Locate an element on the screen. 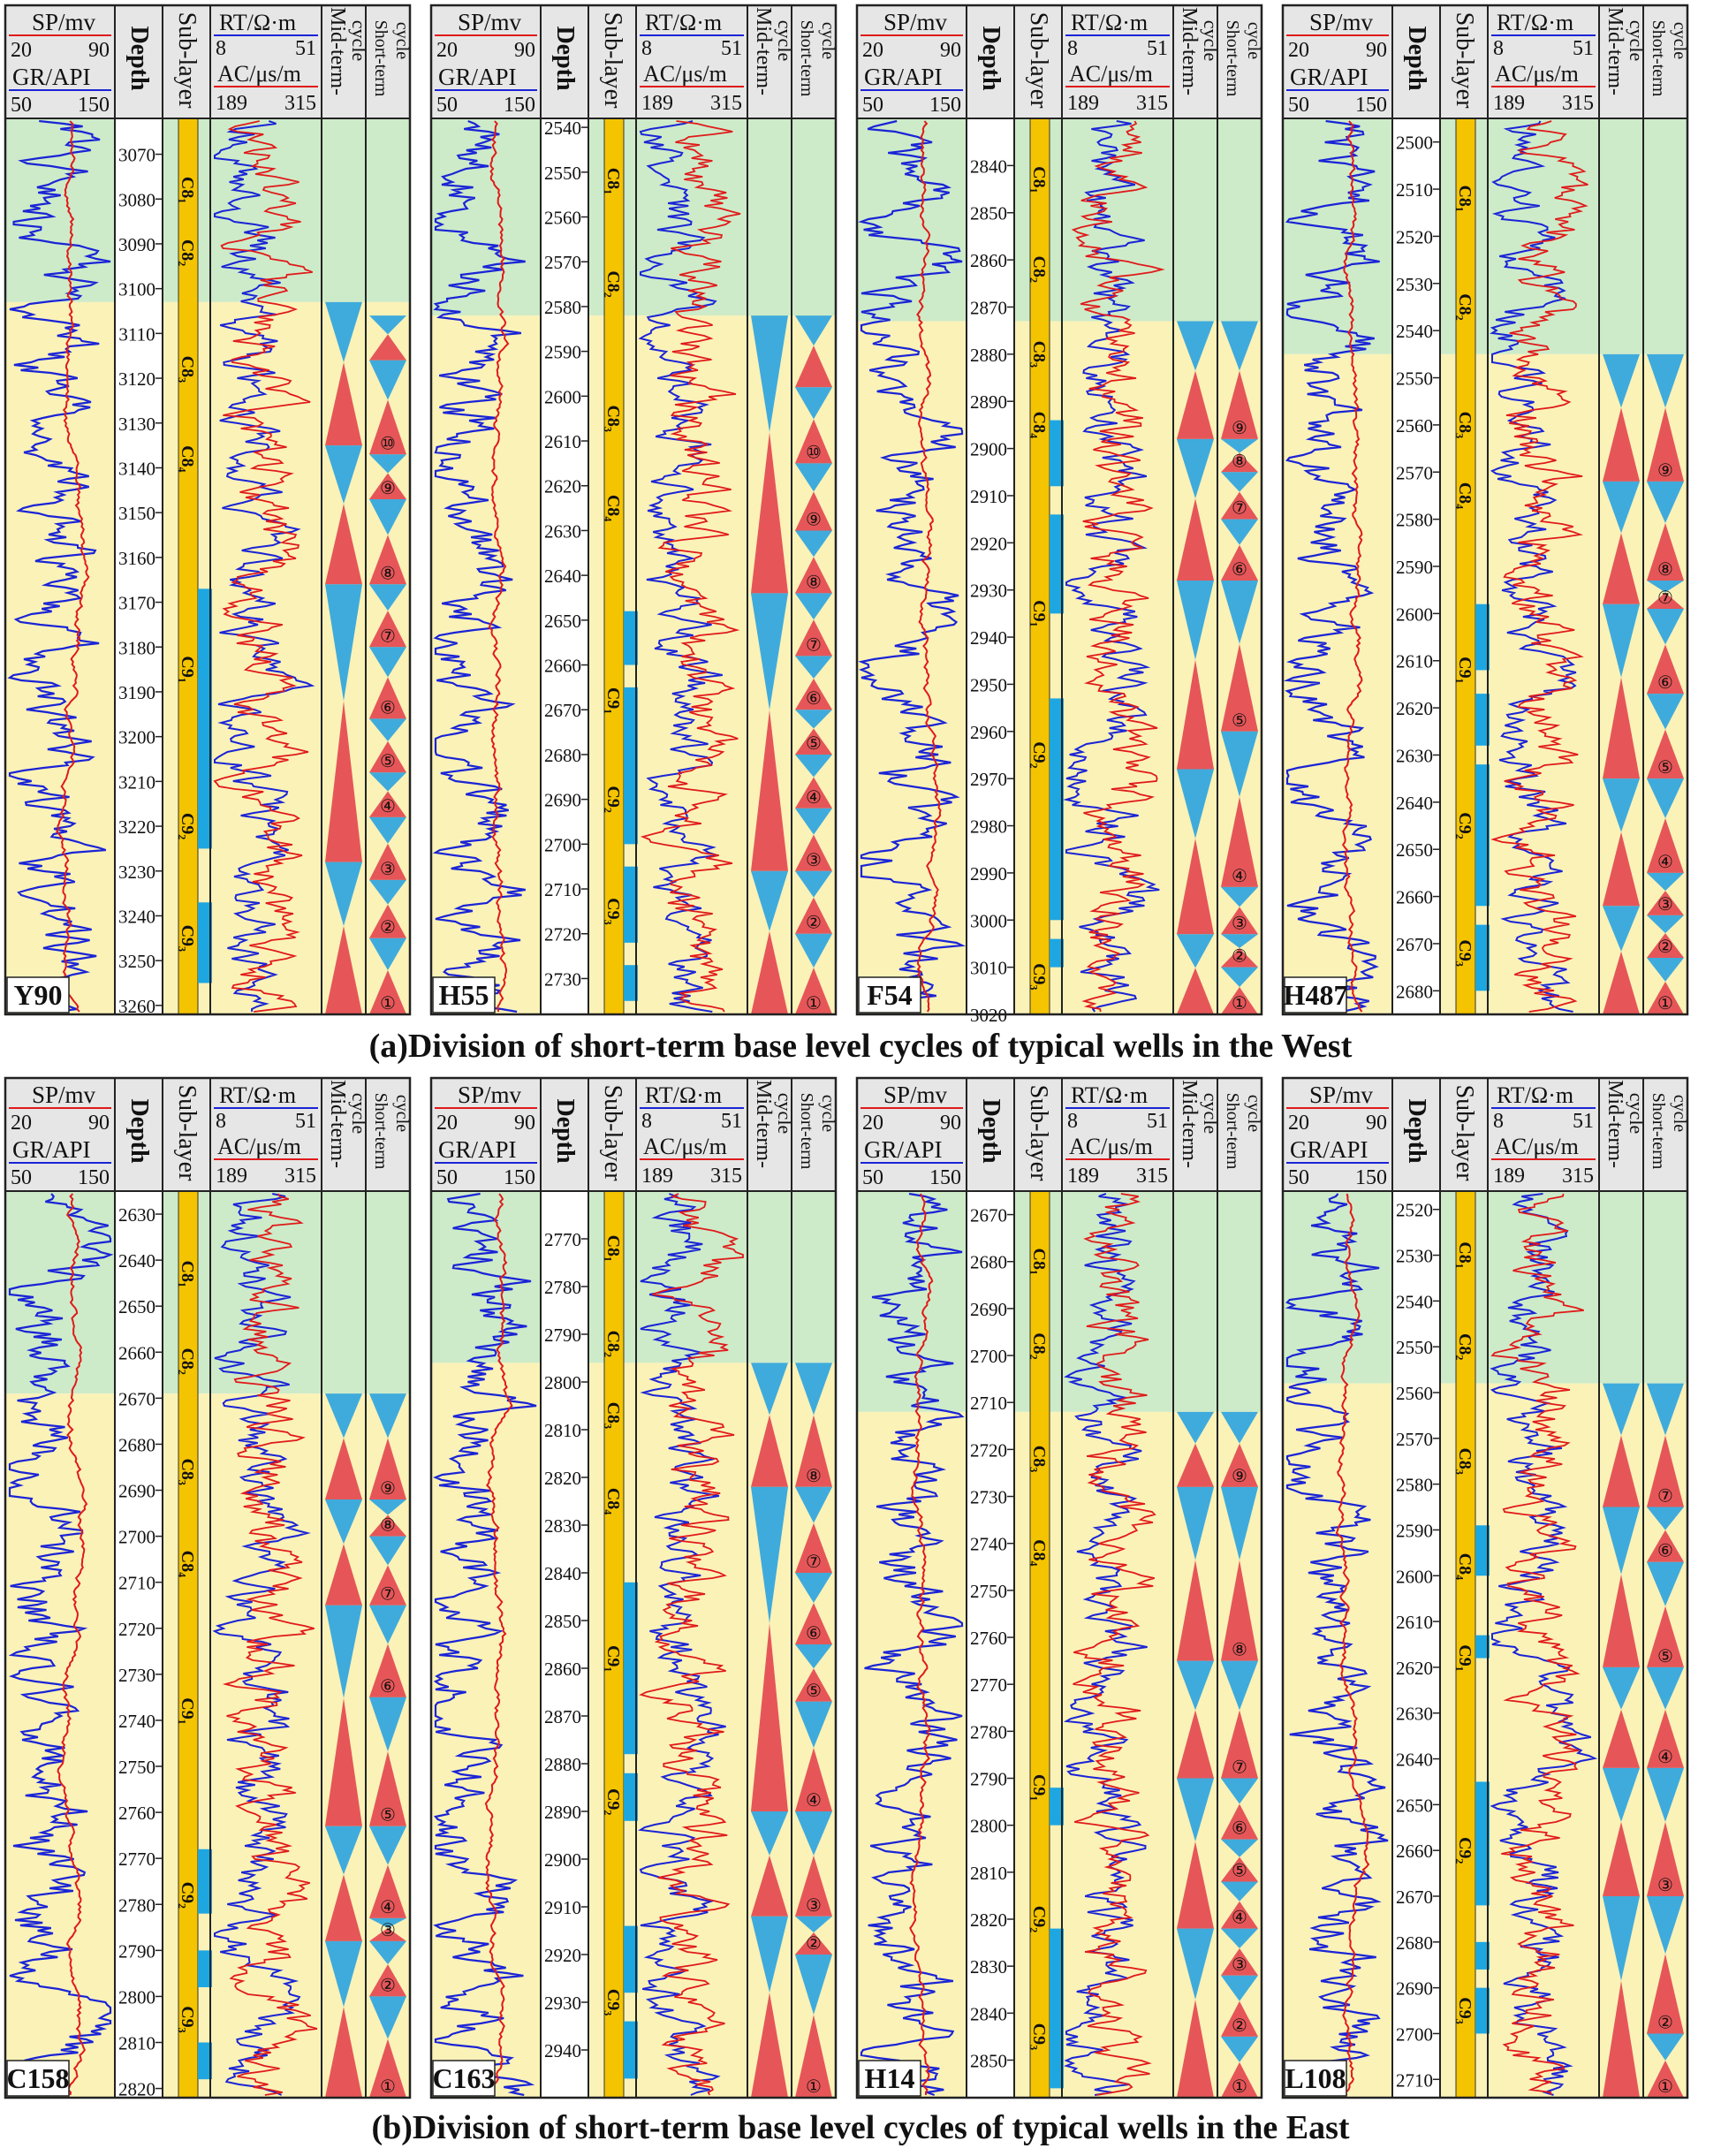 The width and height of the screenshot is (1721, 2156). depth-tick-label: 2650 is located at coordinates (1415, 1805).